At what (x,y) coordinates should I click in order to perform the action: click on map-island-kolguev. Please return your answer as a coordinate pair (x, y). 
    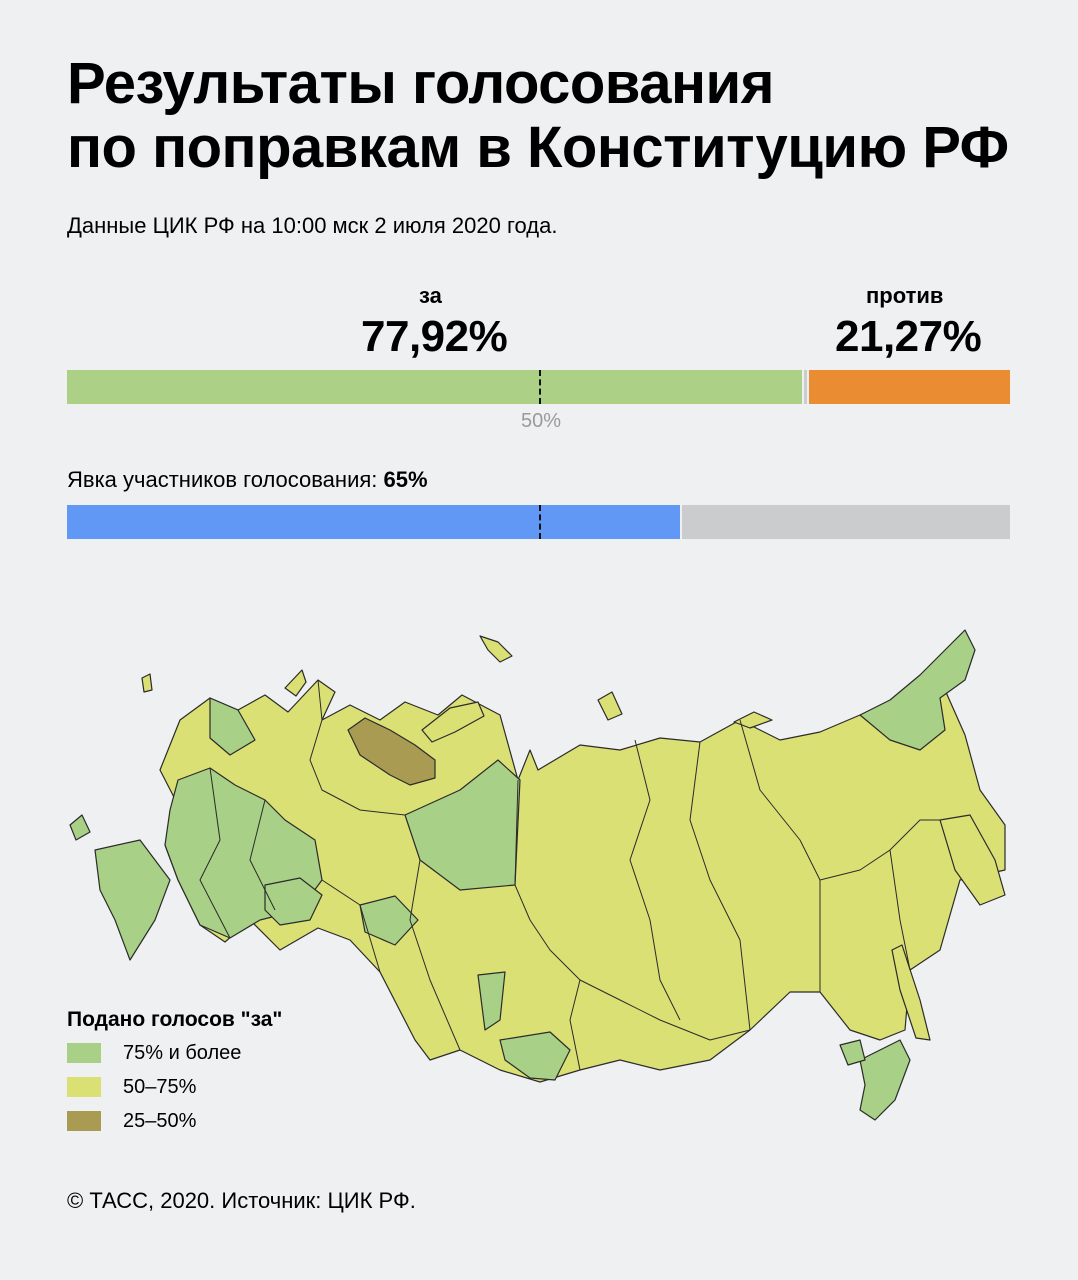
    Looking at the image, I should click on (295, 683).